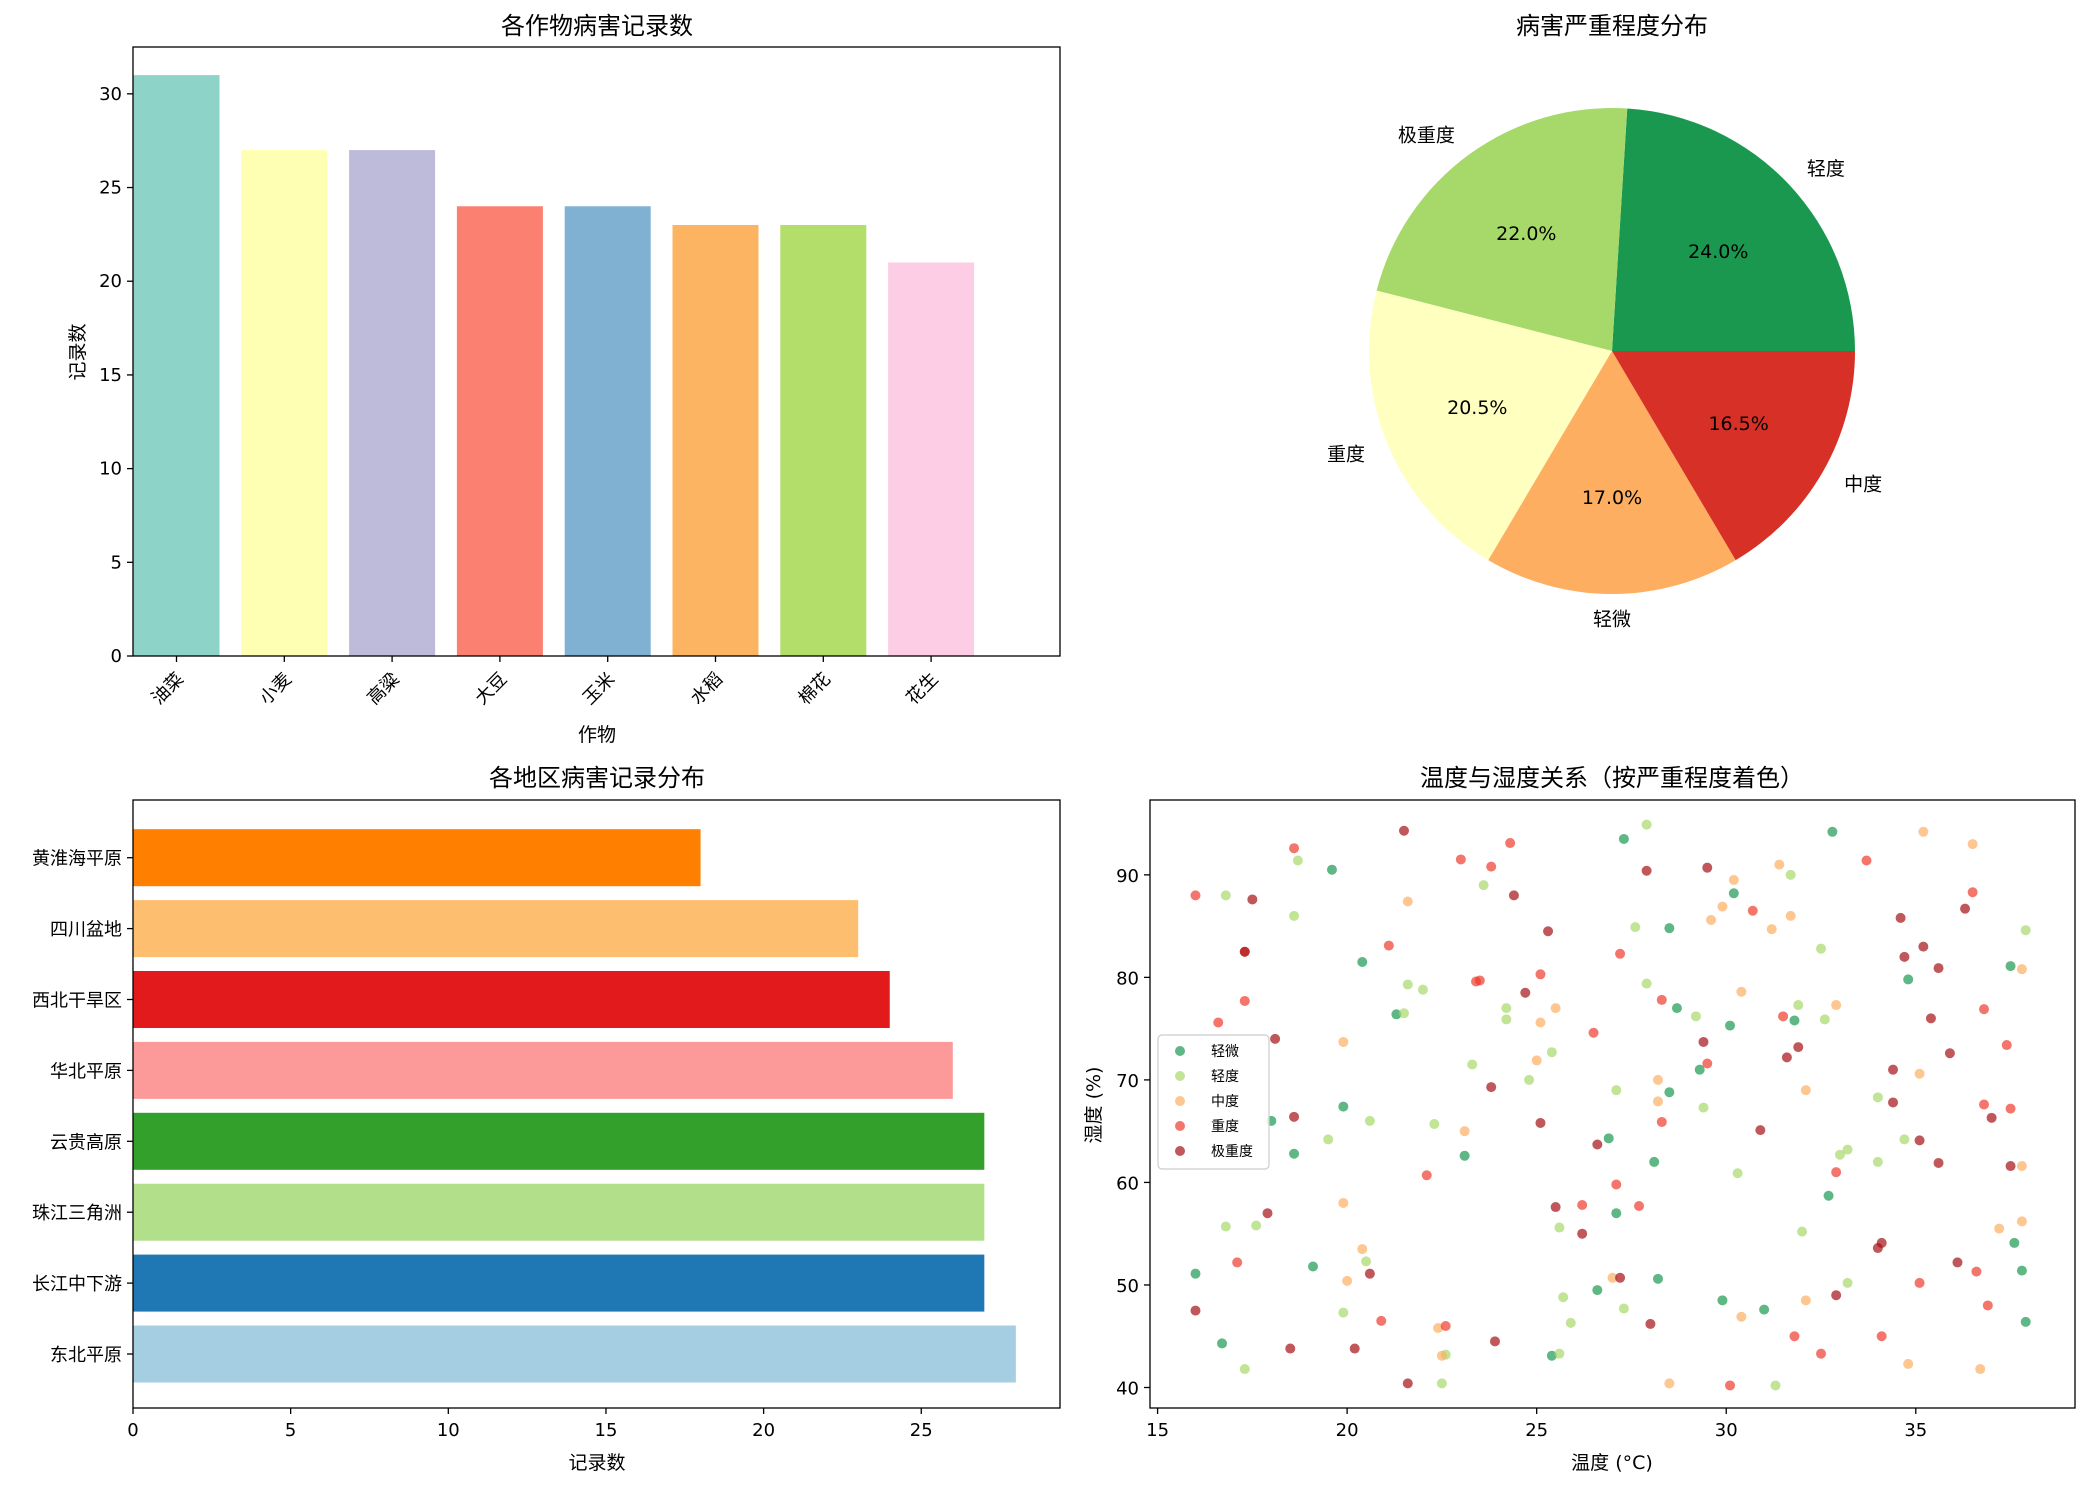 This screenshot has width=2085, height=1486. What do you see at coordinates (922, 689) in the screenshot?
I see `x-tick-label: 花生` at bounding box center [922, 689].